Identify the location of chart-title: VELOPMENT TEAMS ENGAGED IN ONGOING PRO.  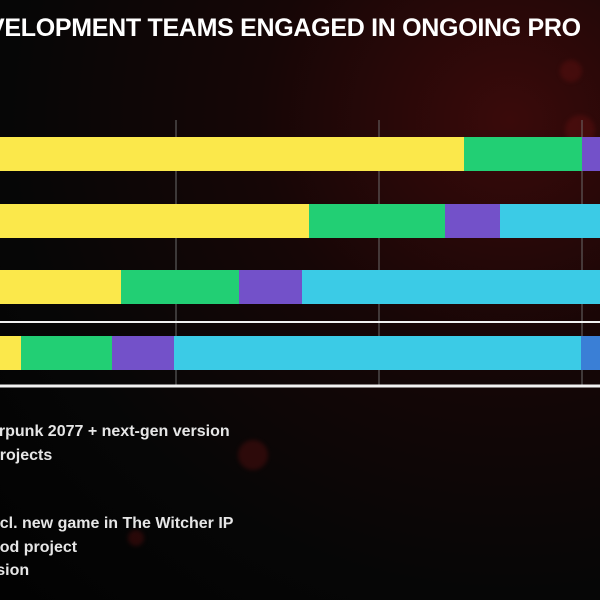
(290, 28).